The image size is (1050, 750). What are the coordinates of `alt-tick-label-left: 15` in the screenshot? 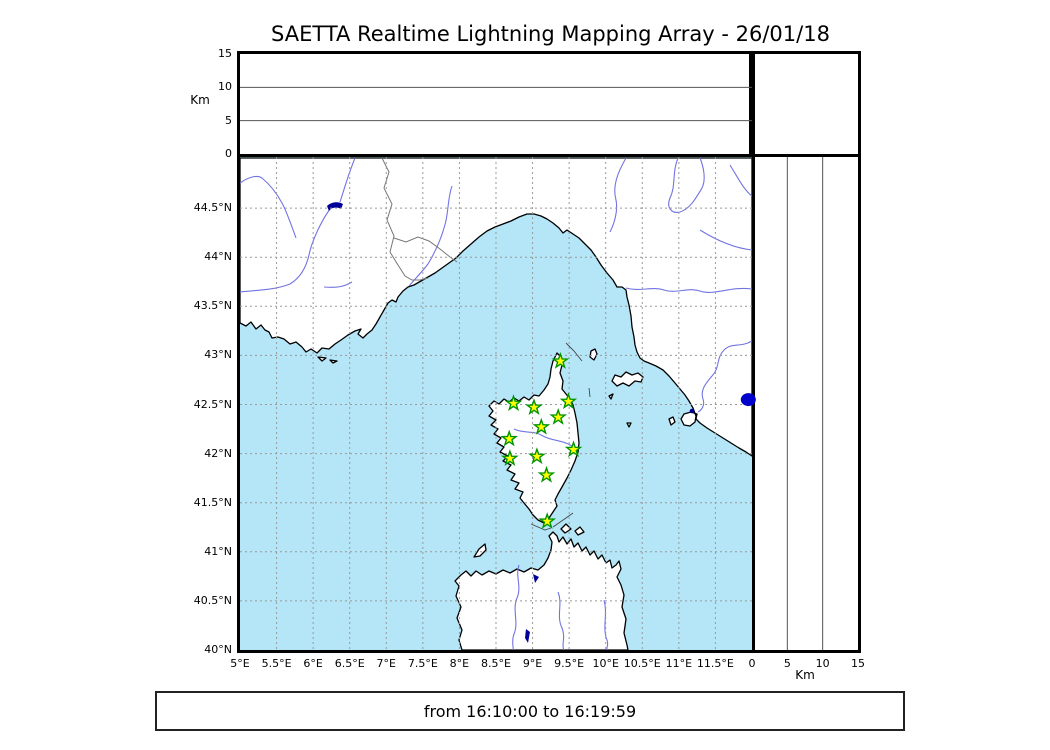 It's located at (225, 53).